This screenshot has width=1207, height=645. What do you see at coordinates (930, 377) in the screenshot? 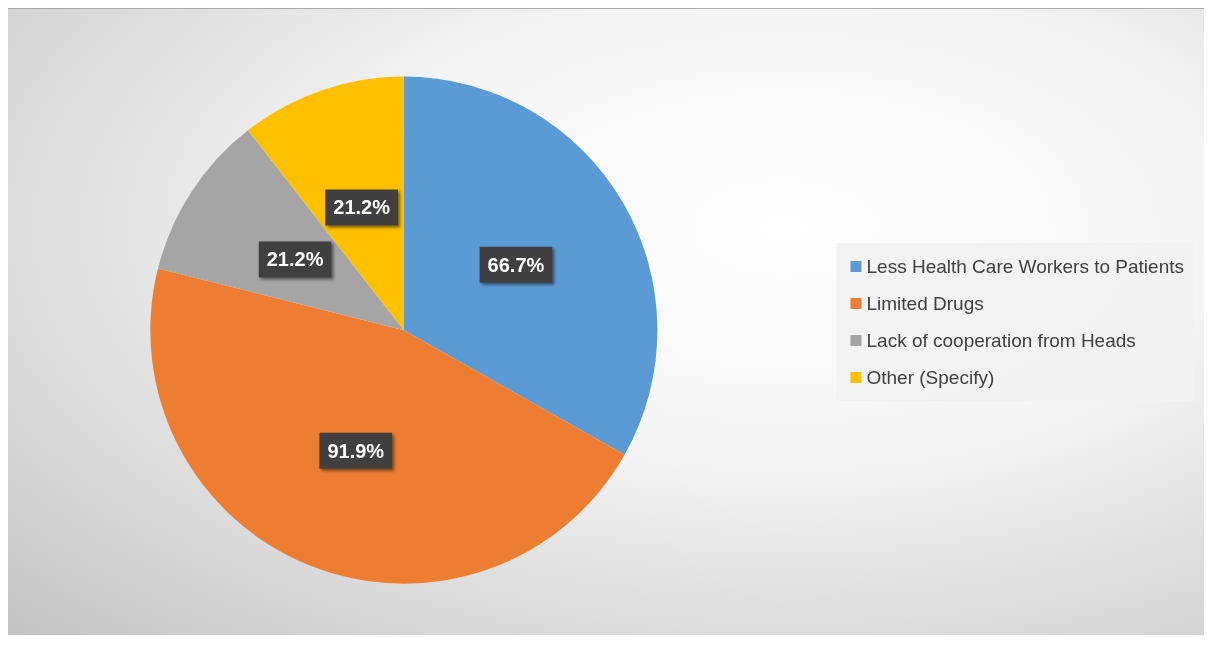
I see `legend-label: Other (Specify)` at bounding box center [930, 377].